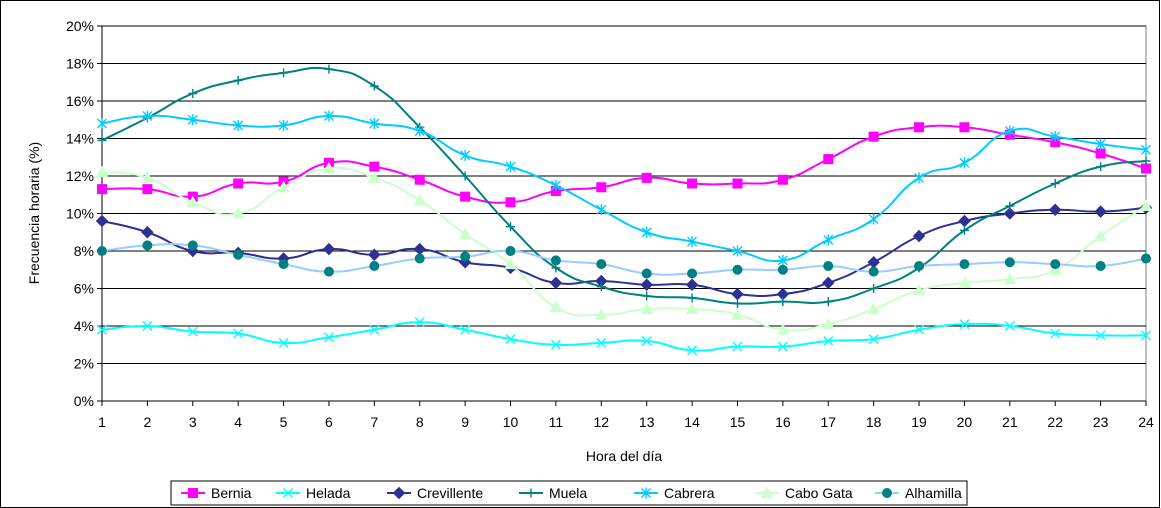 The image size is (1161, 508). Describe the element at coordinates (84, 251) in the screenshot. I see `y-tick-label: 8%` at that location.